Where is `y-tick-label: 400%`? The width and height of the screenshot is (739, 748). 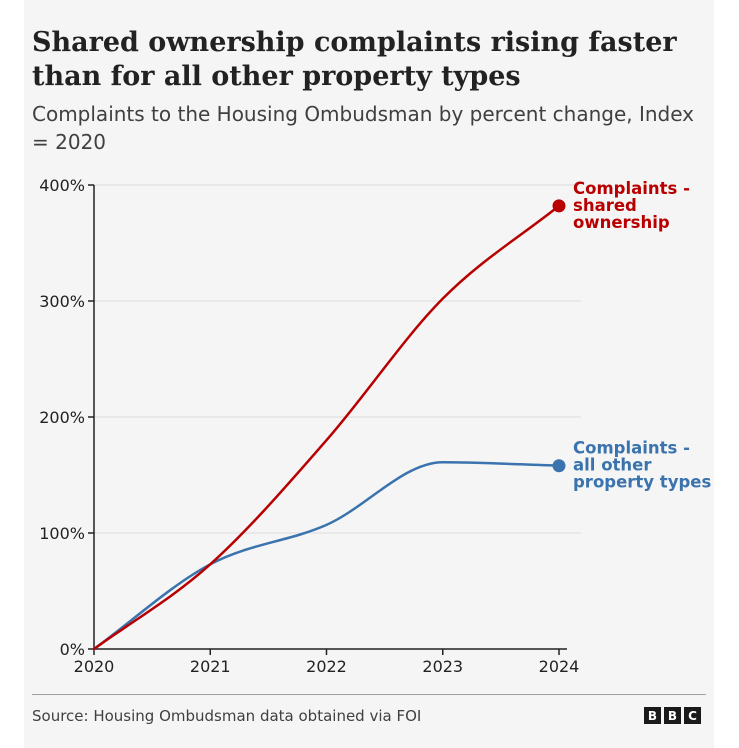 y-tick-label: 400% is located at coordinates (62, 185).